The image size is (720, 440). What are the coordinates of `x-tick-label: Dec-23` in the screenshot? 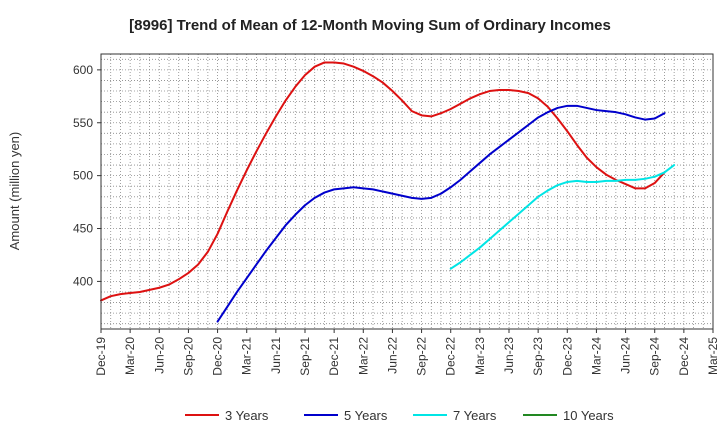 It's located at (567, 356).